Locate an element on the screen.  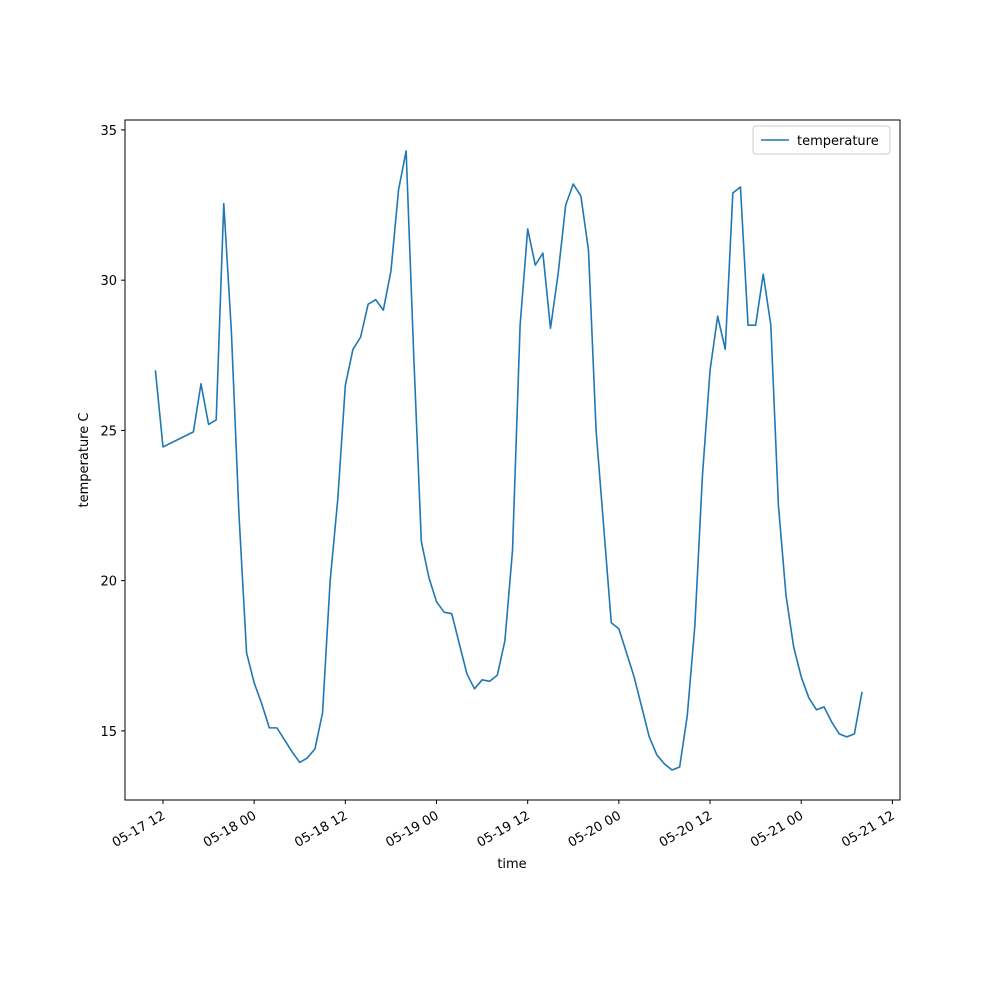
y-tick-label: 35 is located at coordinates (108, 131).